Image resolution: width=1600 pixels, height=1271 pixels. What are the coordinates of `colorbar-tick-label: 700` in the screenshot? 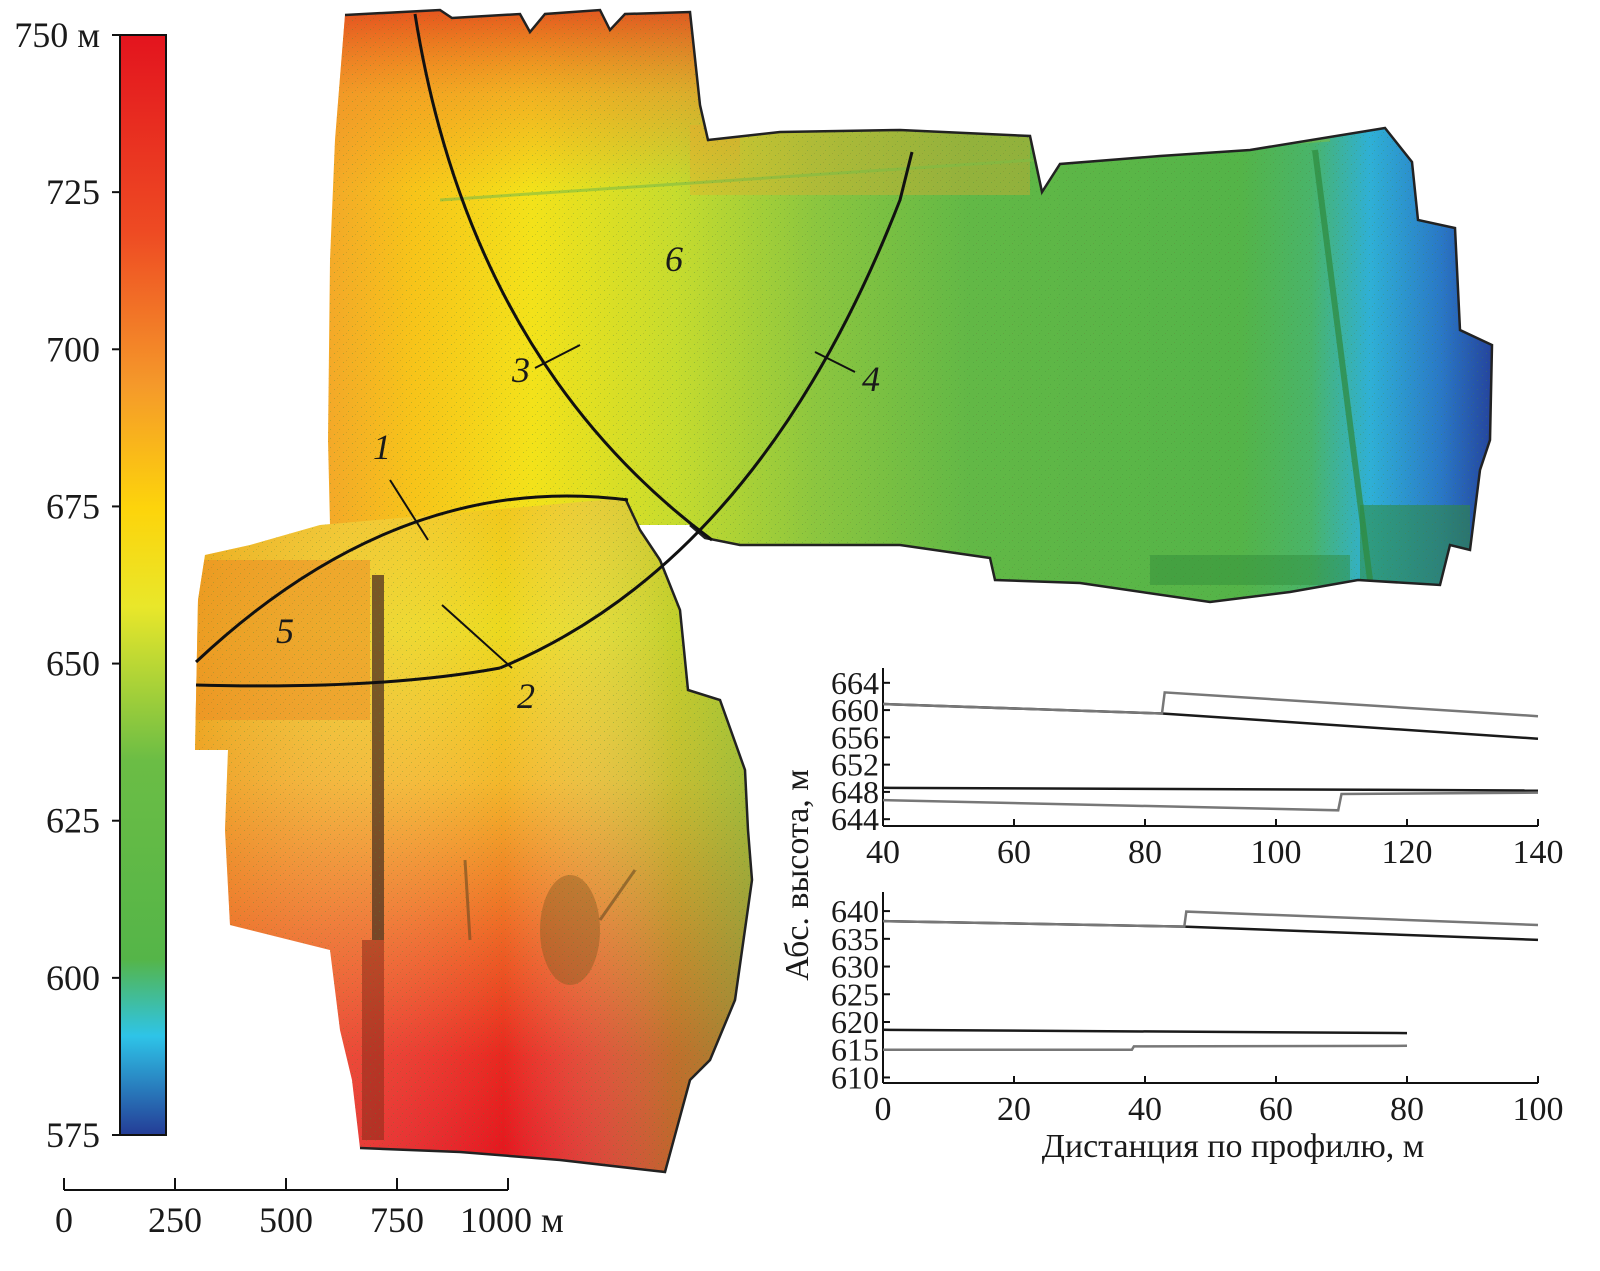 It's located at (73, 349).